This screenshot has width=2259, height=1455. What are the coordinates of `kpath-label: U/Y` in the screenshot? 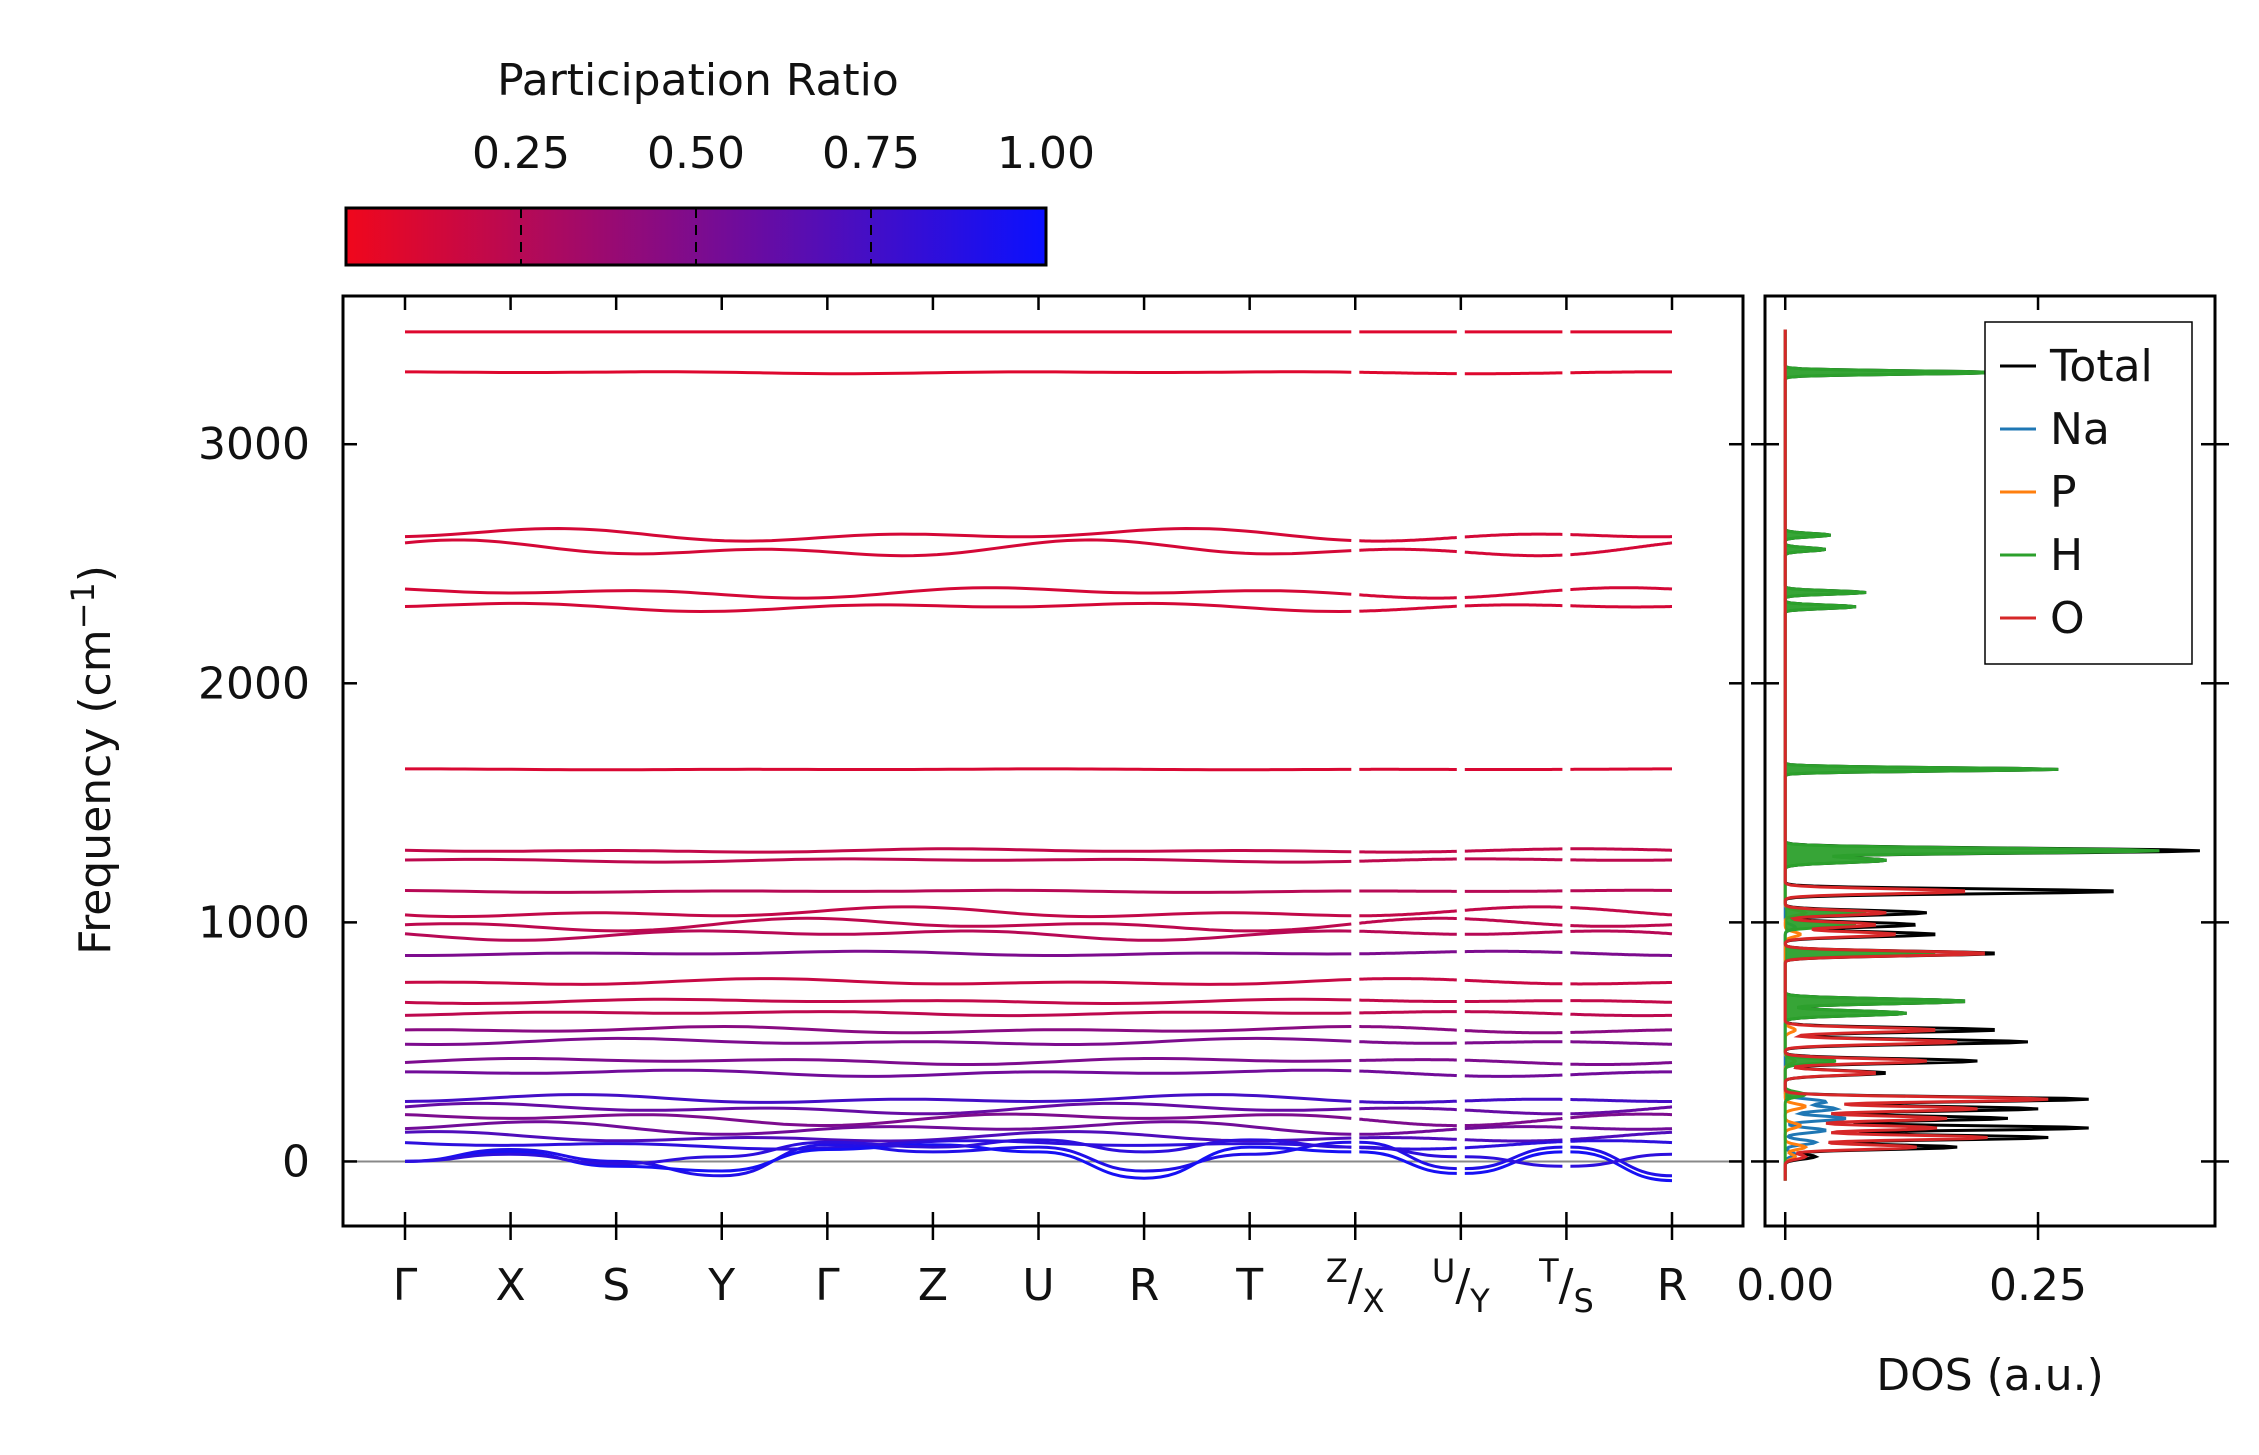 It's located at (1461, 1286).